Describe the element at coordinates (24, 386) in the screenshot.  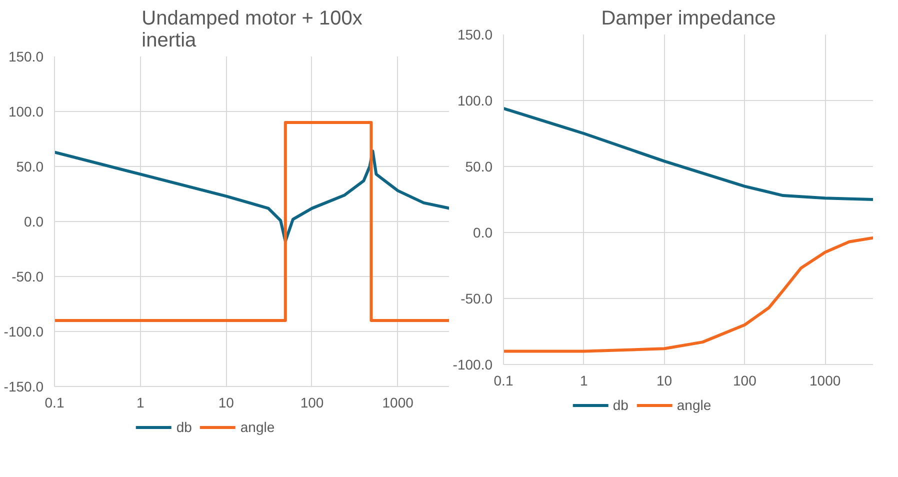
I see `y-tick-label: -150.0` at that location.